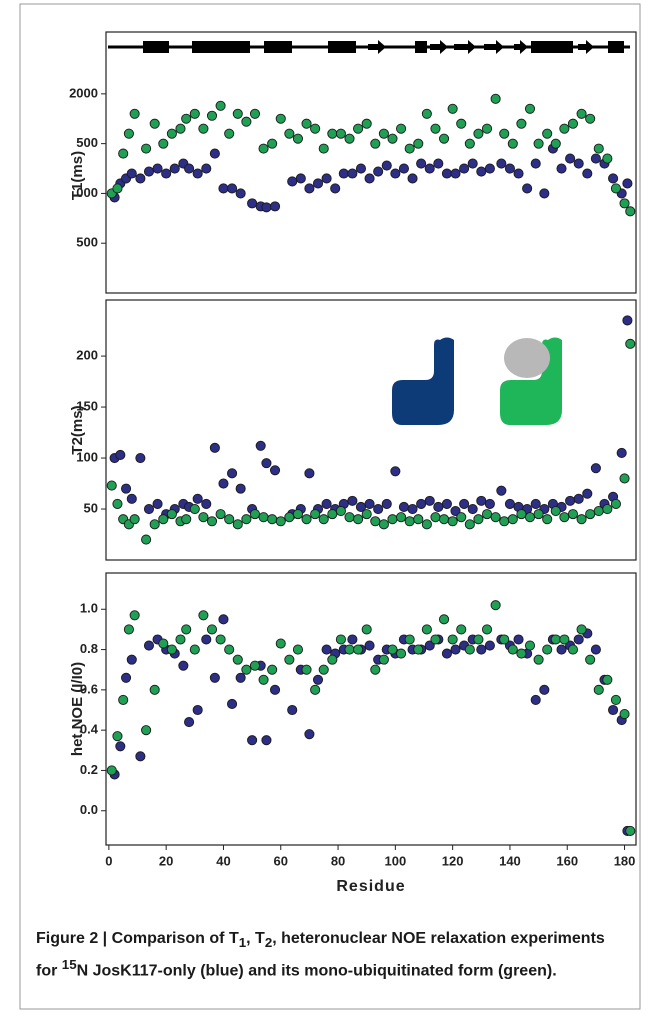 This screenshot has width=658, height=1017. I want to click on secondary-structure, so click(369, 47).